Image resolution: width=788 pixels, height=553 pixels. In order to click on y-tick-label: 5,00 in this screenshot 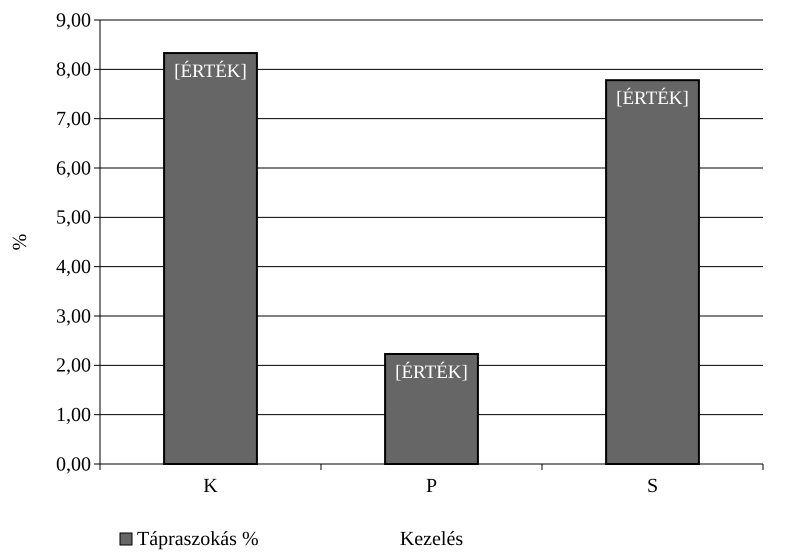, I will do `click(73, 217)`.